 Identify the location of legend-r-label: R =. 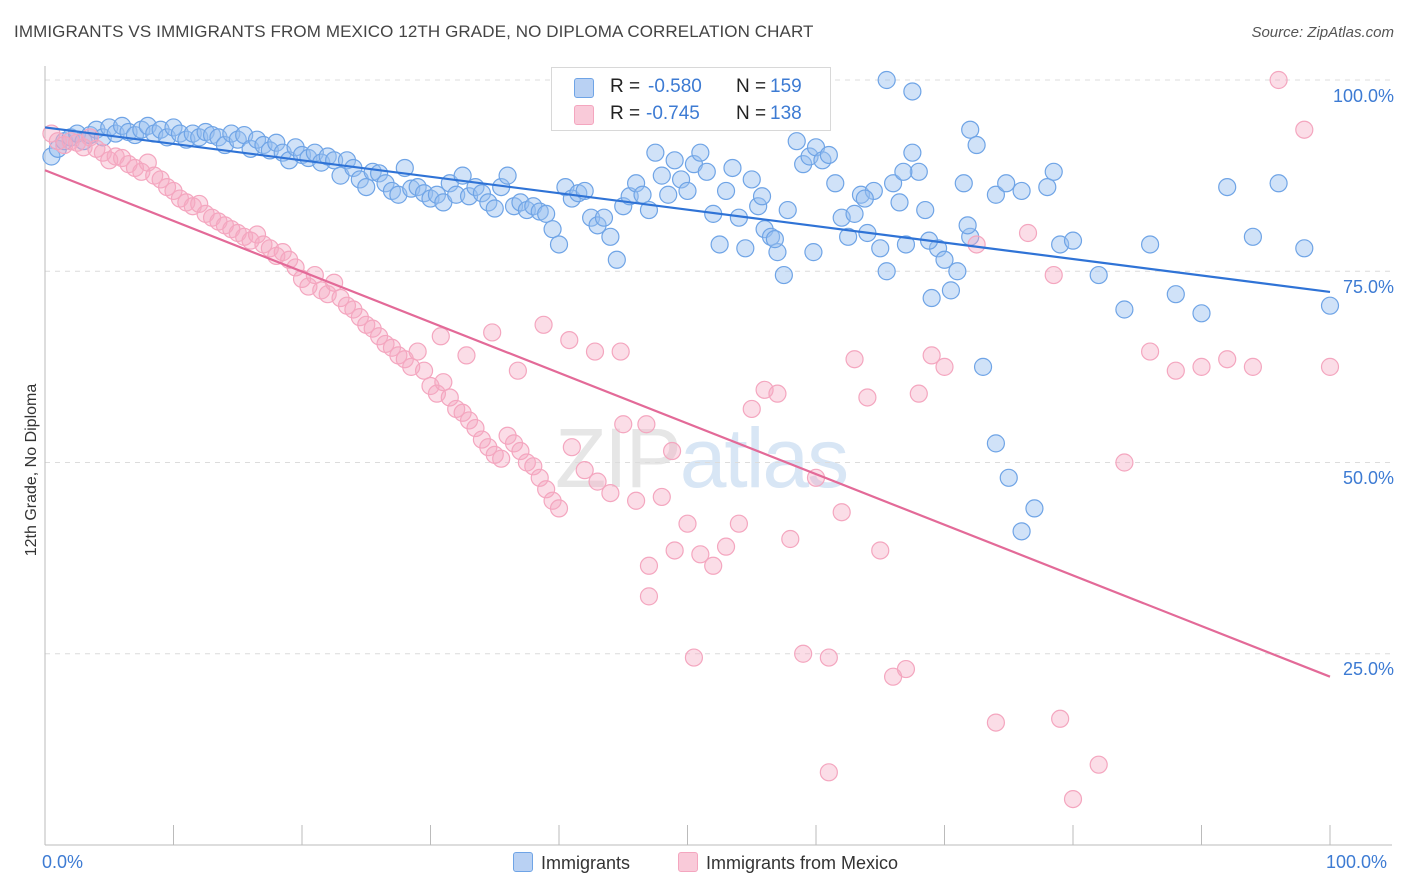
(625, 113).